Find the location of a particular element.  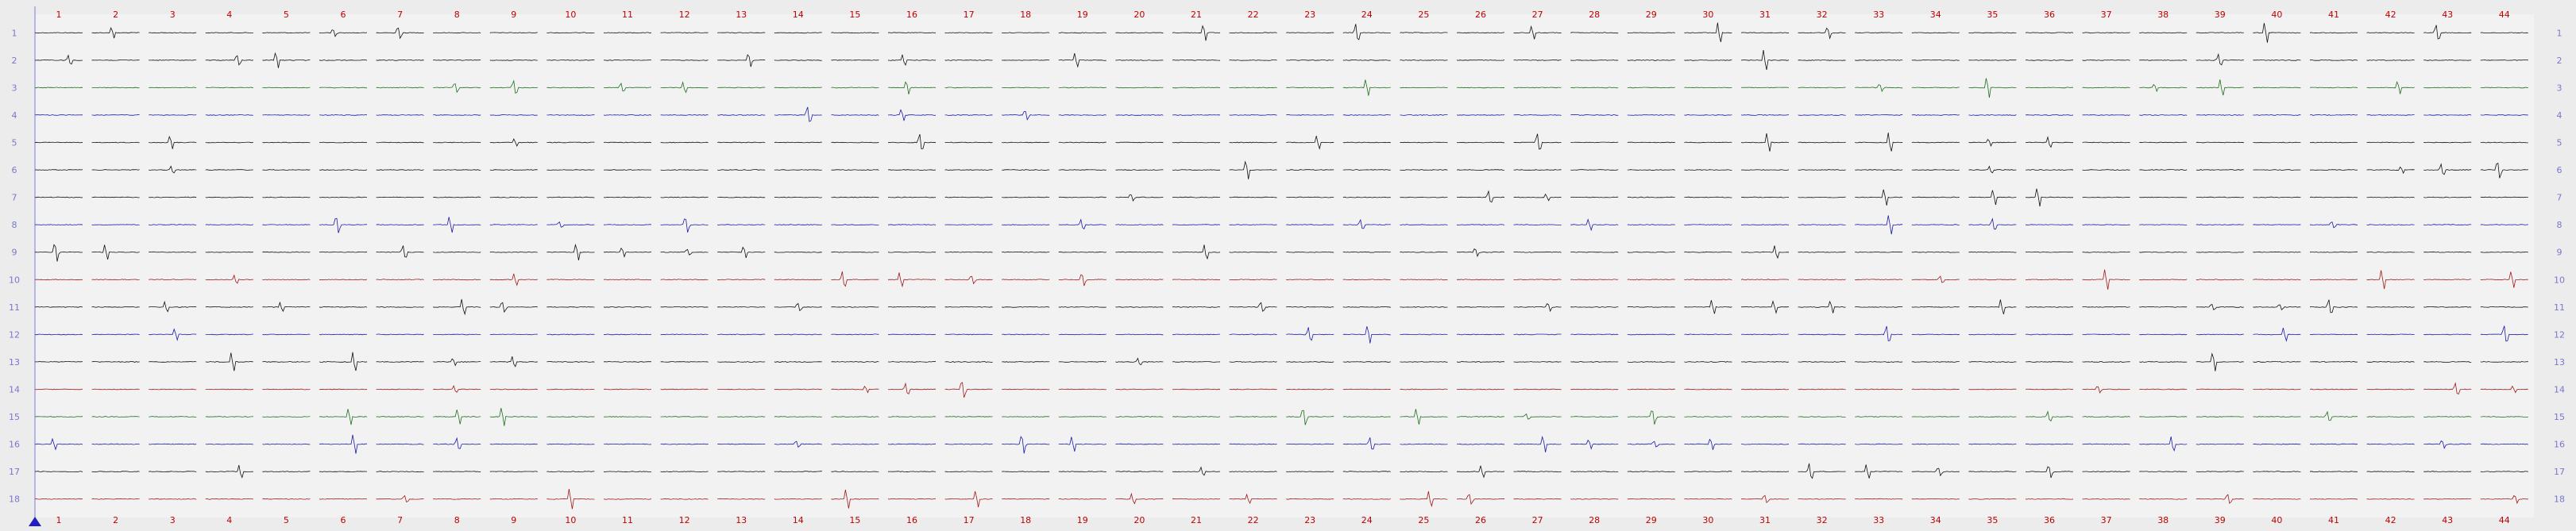

row-number-left: 1 is located at coordinates (14, 33).